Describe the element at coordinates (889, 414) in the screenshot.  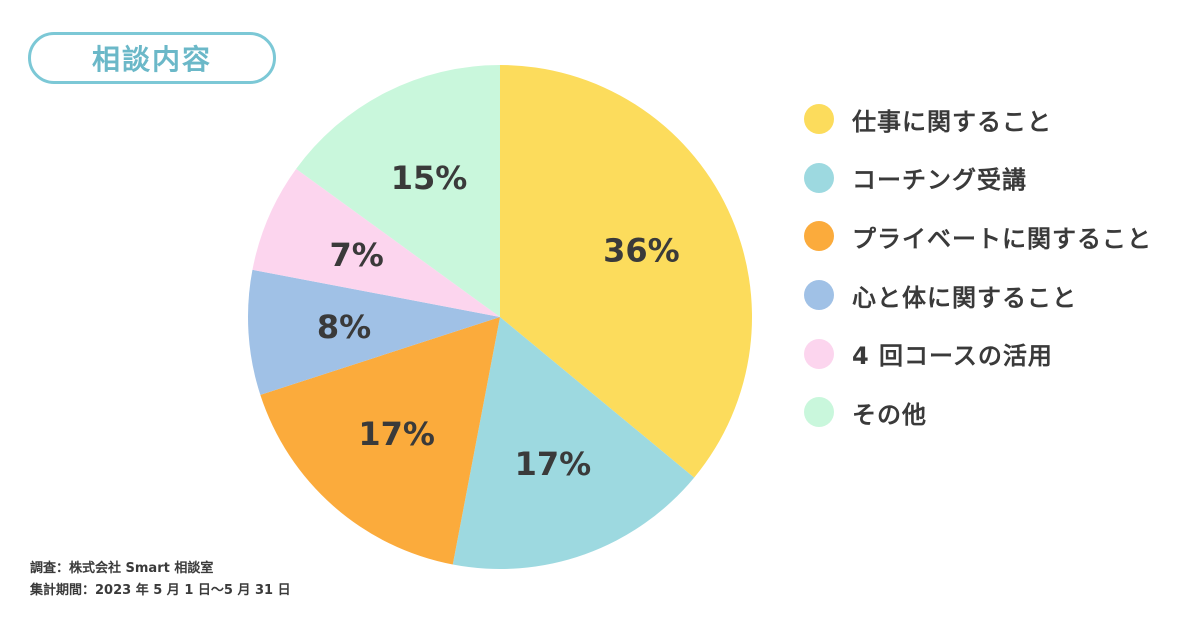
I see `legend-label-5: その他` at that location.